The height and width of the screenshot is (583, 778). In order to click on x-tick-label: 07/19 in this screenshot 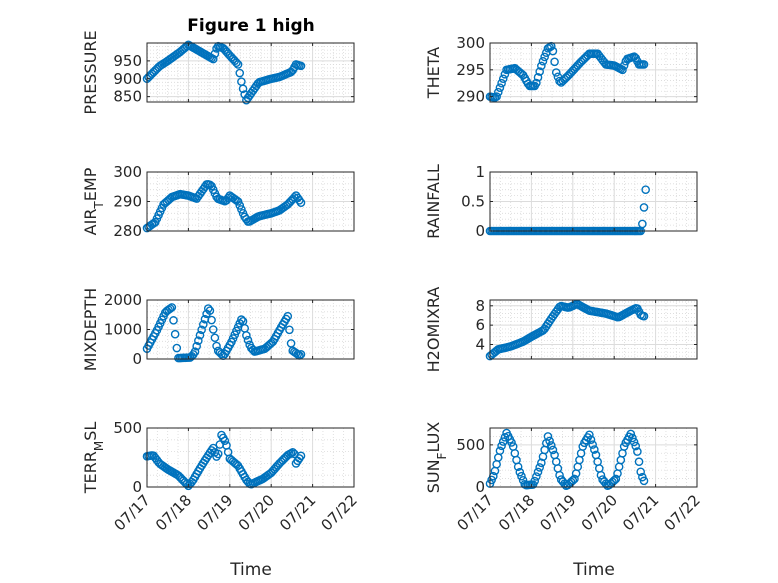, I will do `click(214, 512)`.